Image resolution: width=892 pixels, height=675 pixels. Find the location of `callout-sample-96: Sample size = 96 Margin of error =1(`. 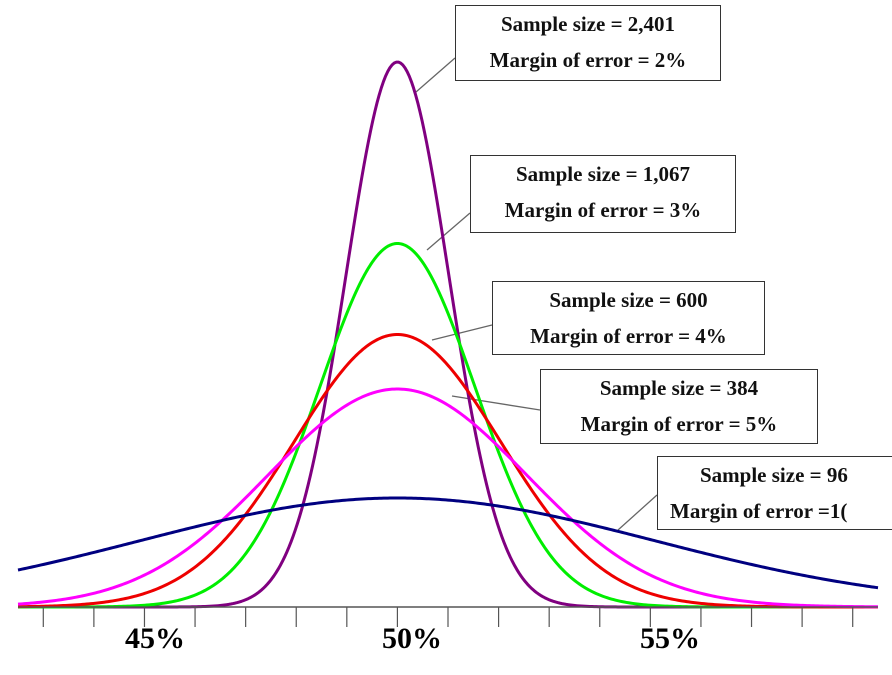

callout-sample-96: Sample size = 96 Margin of error =1( is located at coordinates (774, 493).